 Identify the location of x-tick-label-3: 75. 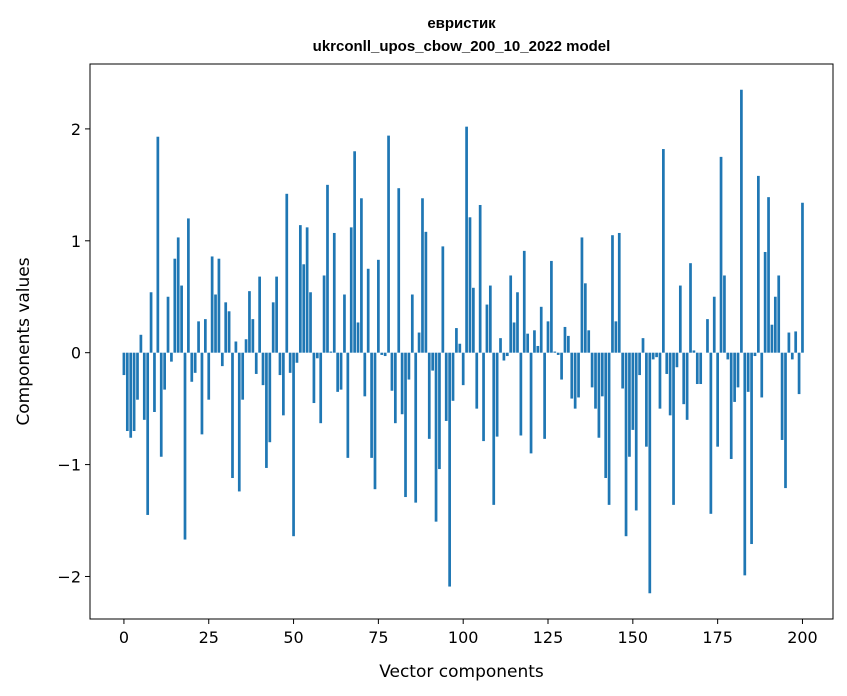
(378, 637).